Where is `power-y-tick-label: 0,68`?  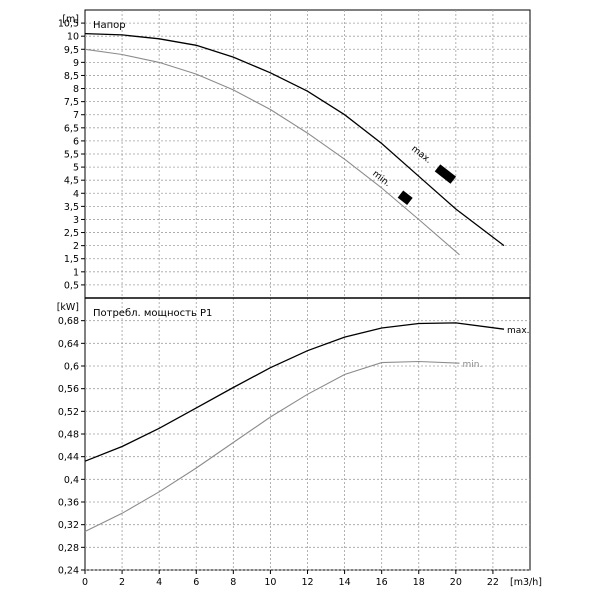
power-y-tick-label: 0,68 is located at coordinates (68, 321).